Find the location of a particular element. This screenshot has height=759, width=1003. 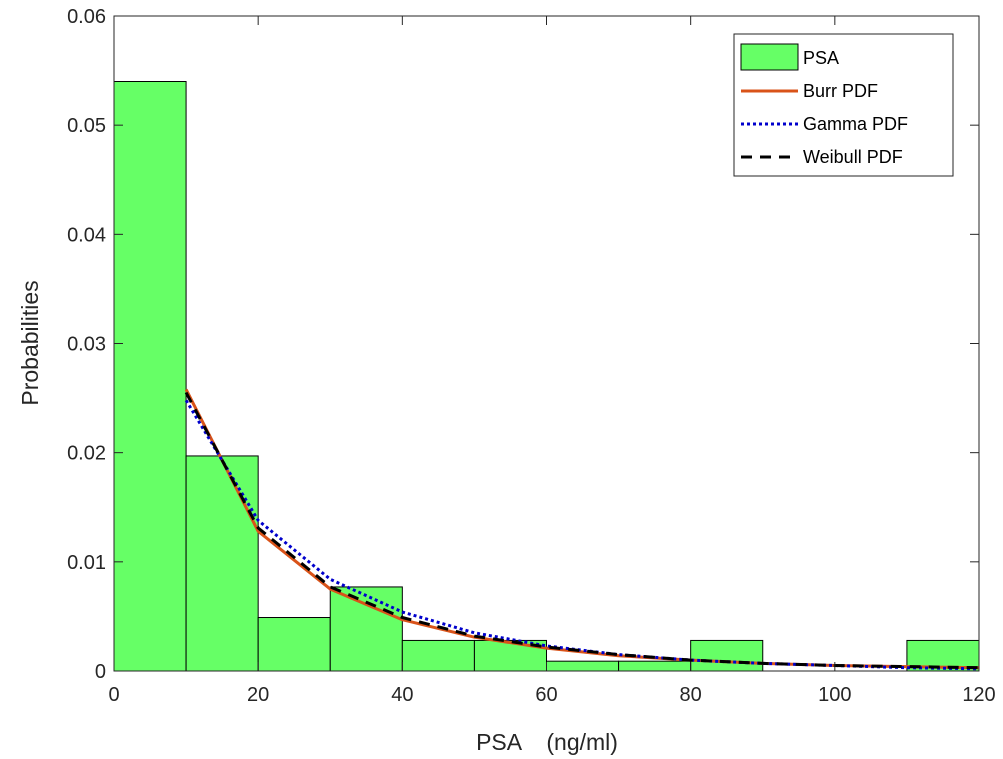

x-tick-label: 0 is located at coordinates (113, 695).